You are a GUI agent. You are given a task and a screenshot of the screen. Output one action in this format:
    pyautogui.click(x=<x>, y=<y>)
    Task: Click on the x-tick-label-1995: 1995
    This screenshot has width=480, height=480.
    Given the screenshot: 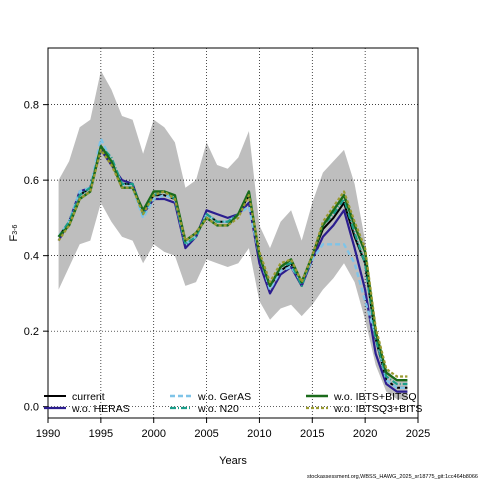 What is the action you would take?
    pyautogui.click(x=101, y=434)
    